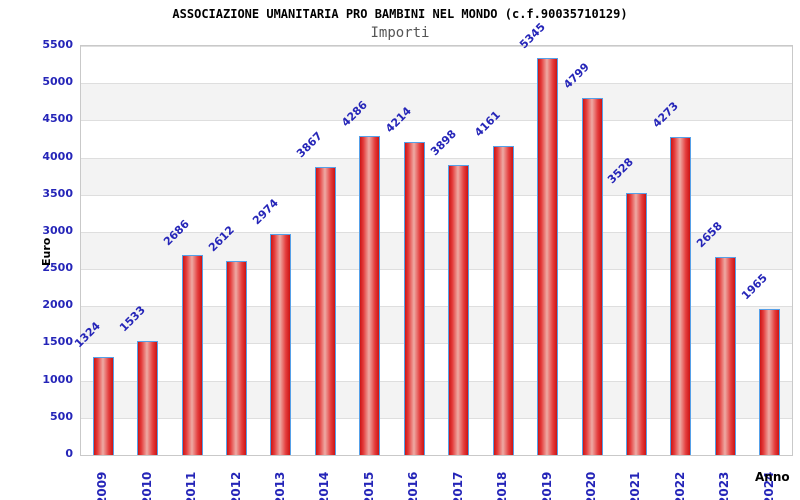 The image size is (800, 500). What do you see at coordinates (368, 485) in the screenshot?
I see `x-tick-label: 2015` at bounding box center [368, 485].